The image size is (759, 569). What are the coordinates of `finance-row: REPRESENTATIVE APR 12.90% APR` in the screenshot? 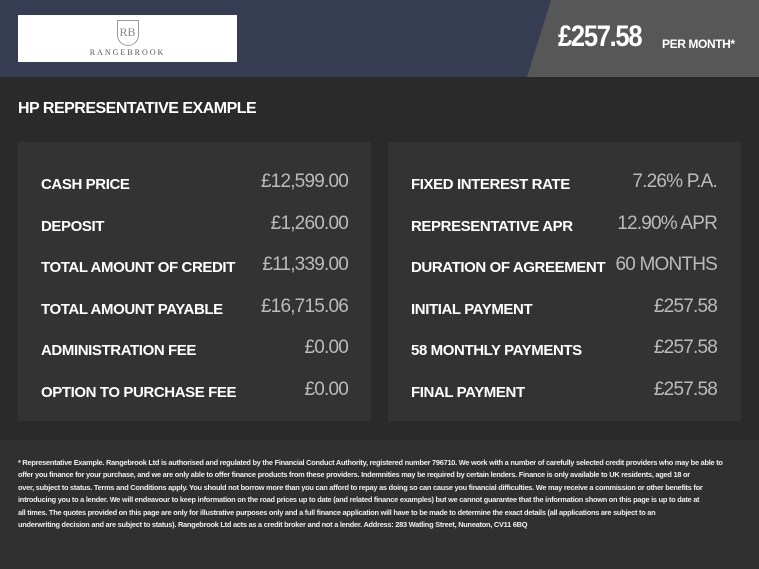 It's located at (564, 223).